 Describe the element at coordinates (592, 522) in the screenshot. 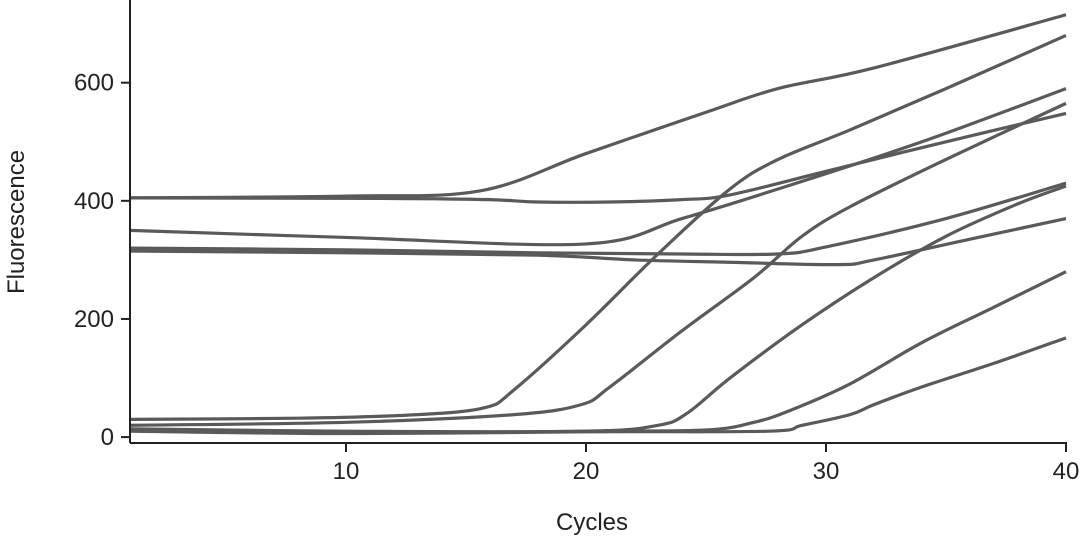

I see `x-axis-title: Cycles` at that location.